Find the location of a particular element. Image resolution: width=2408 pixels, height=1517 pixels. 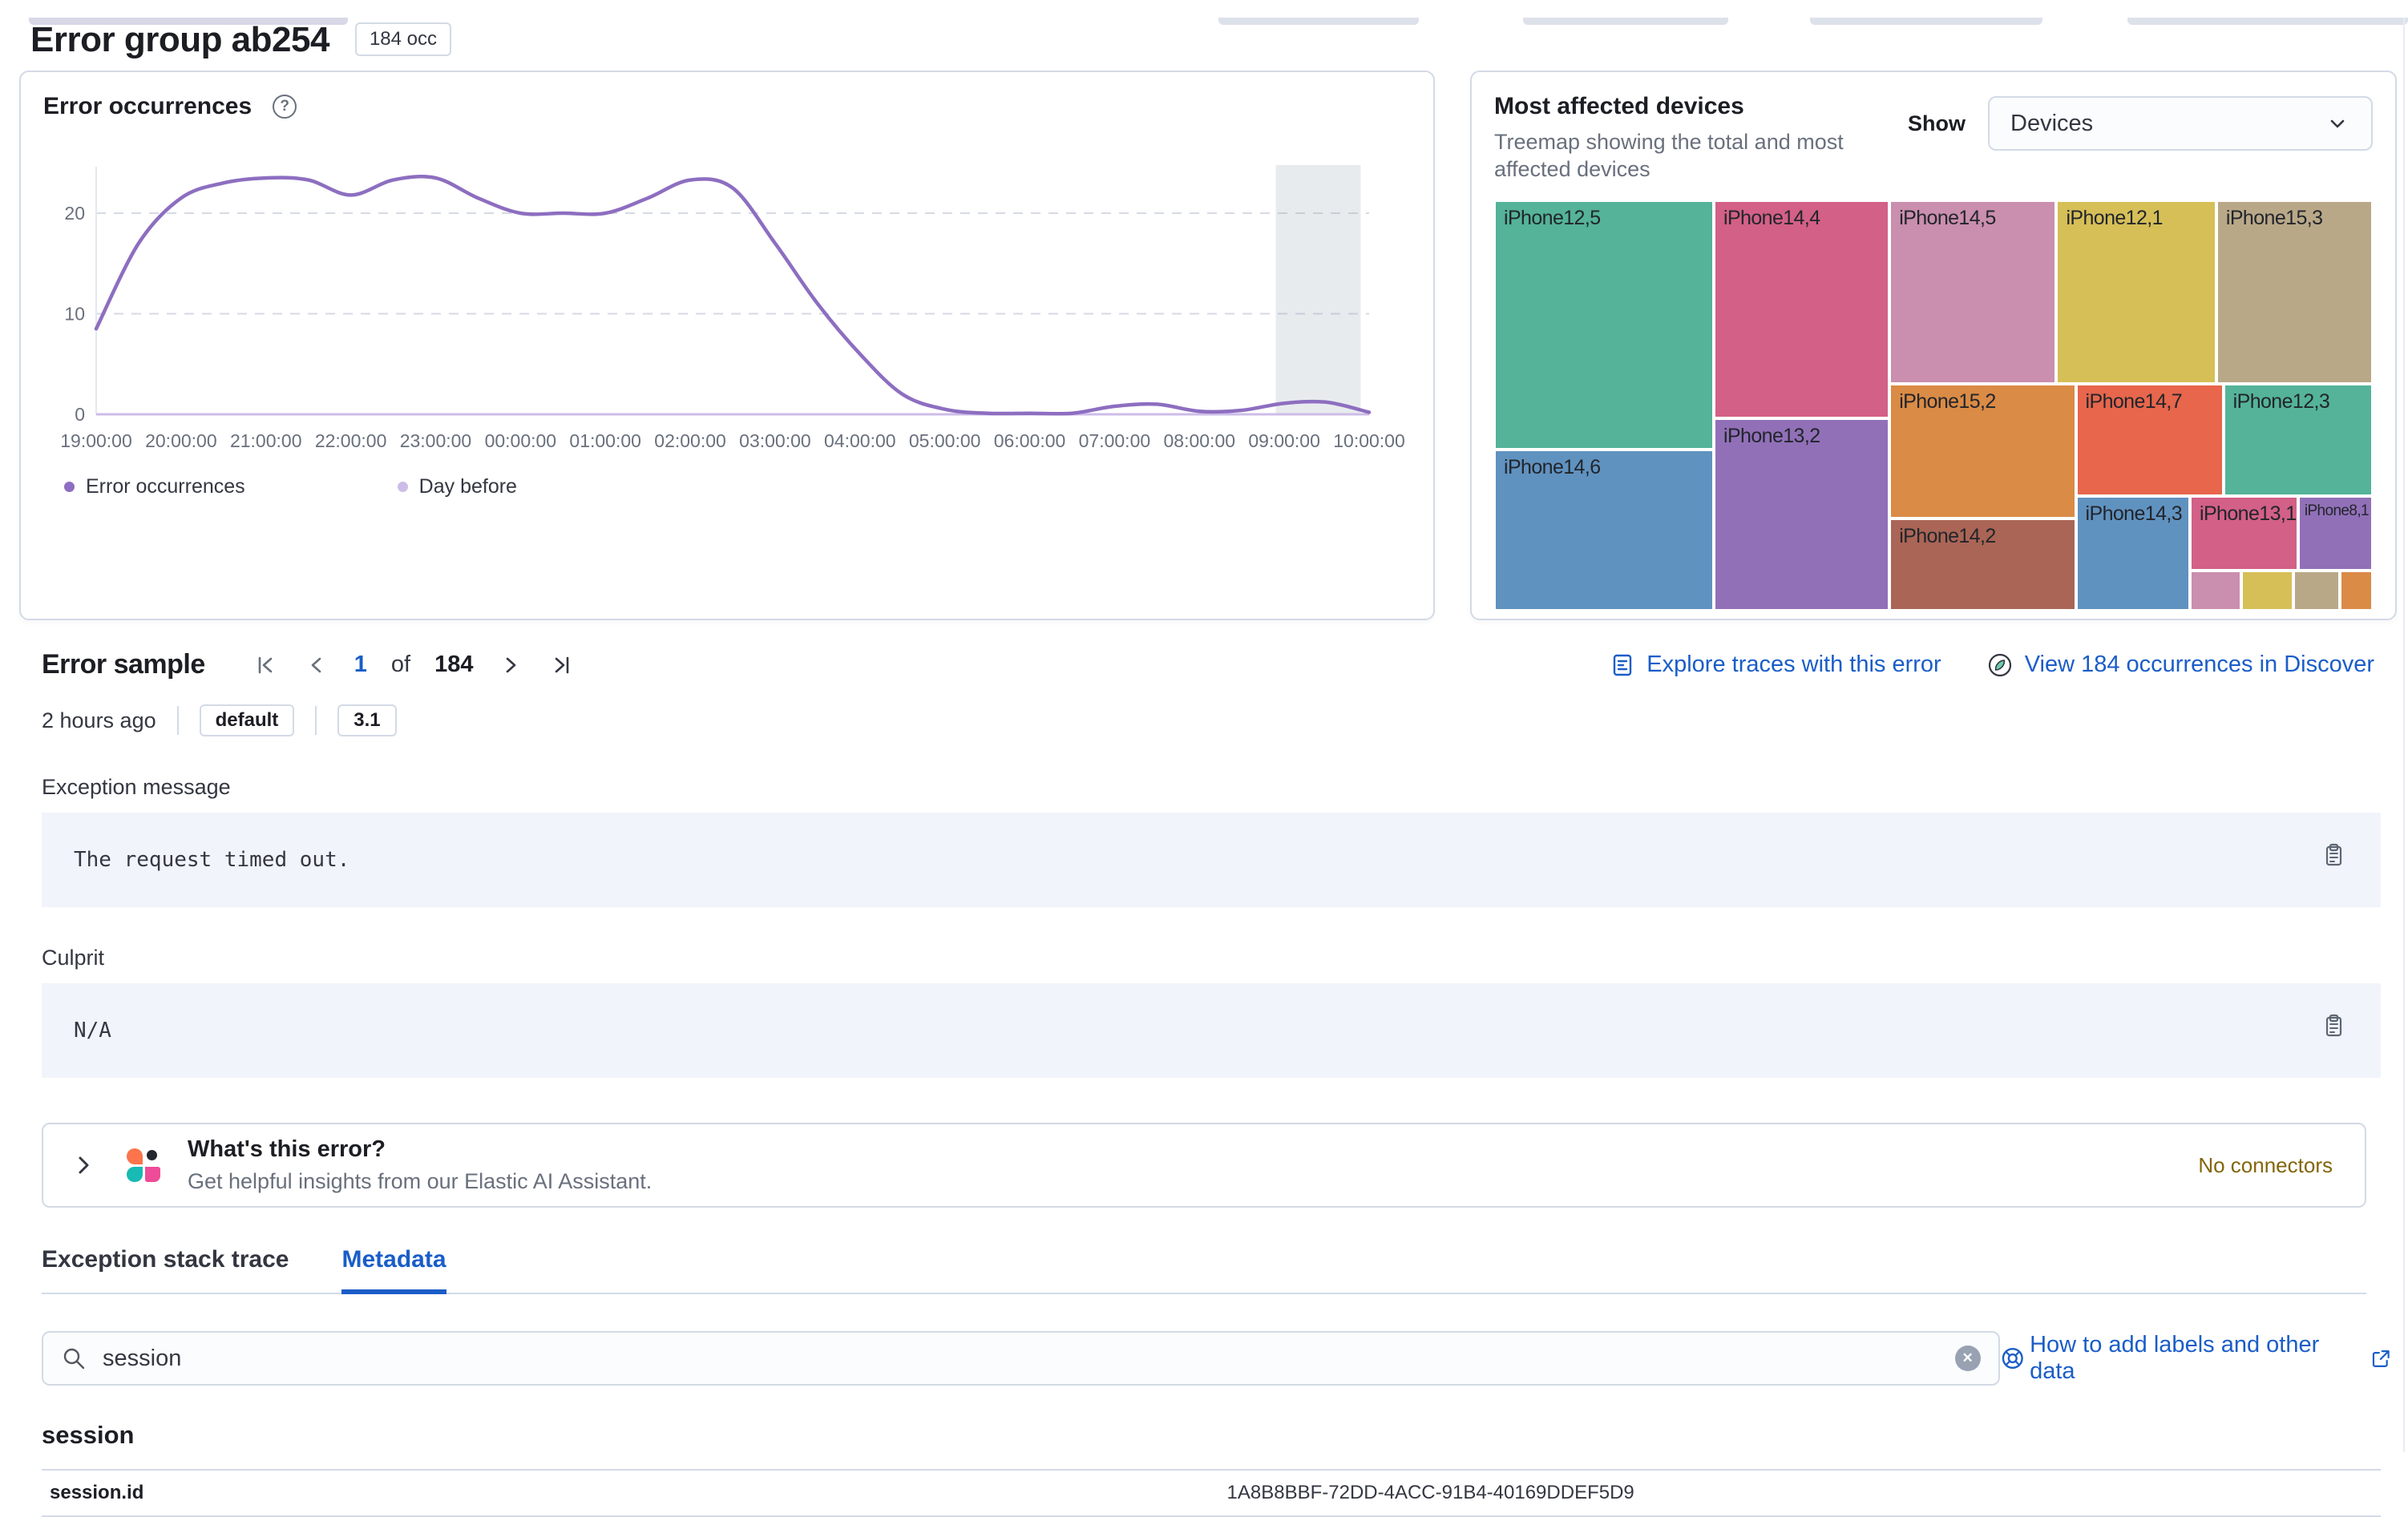

svg-text: 05:00:00 is located at coordinates (945, 440).